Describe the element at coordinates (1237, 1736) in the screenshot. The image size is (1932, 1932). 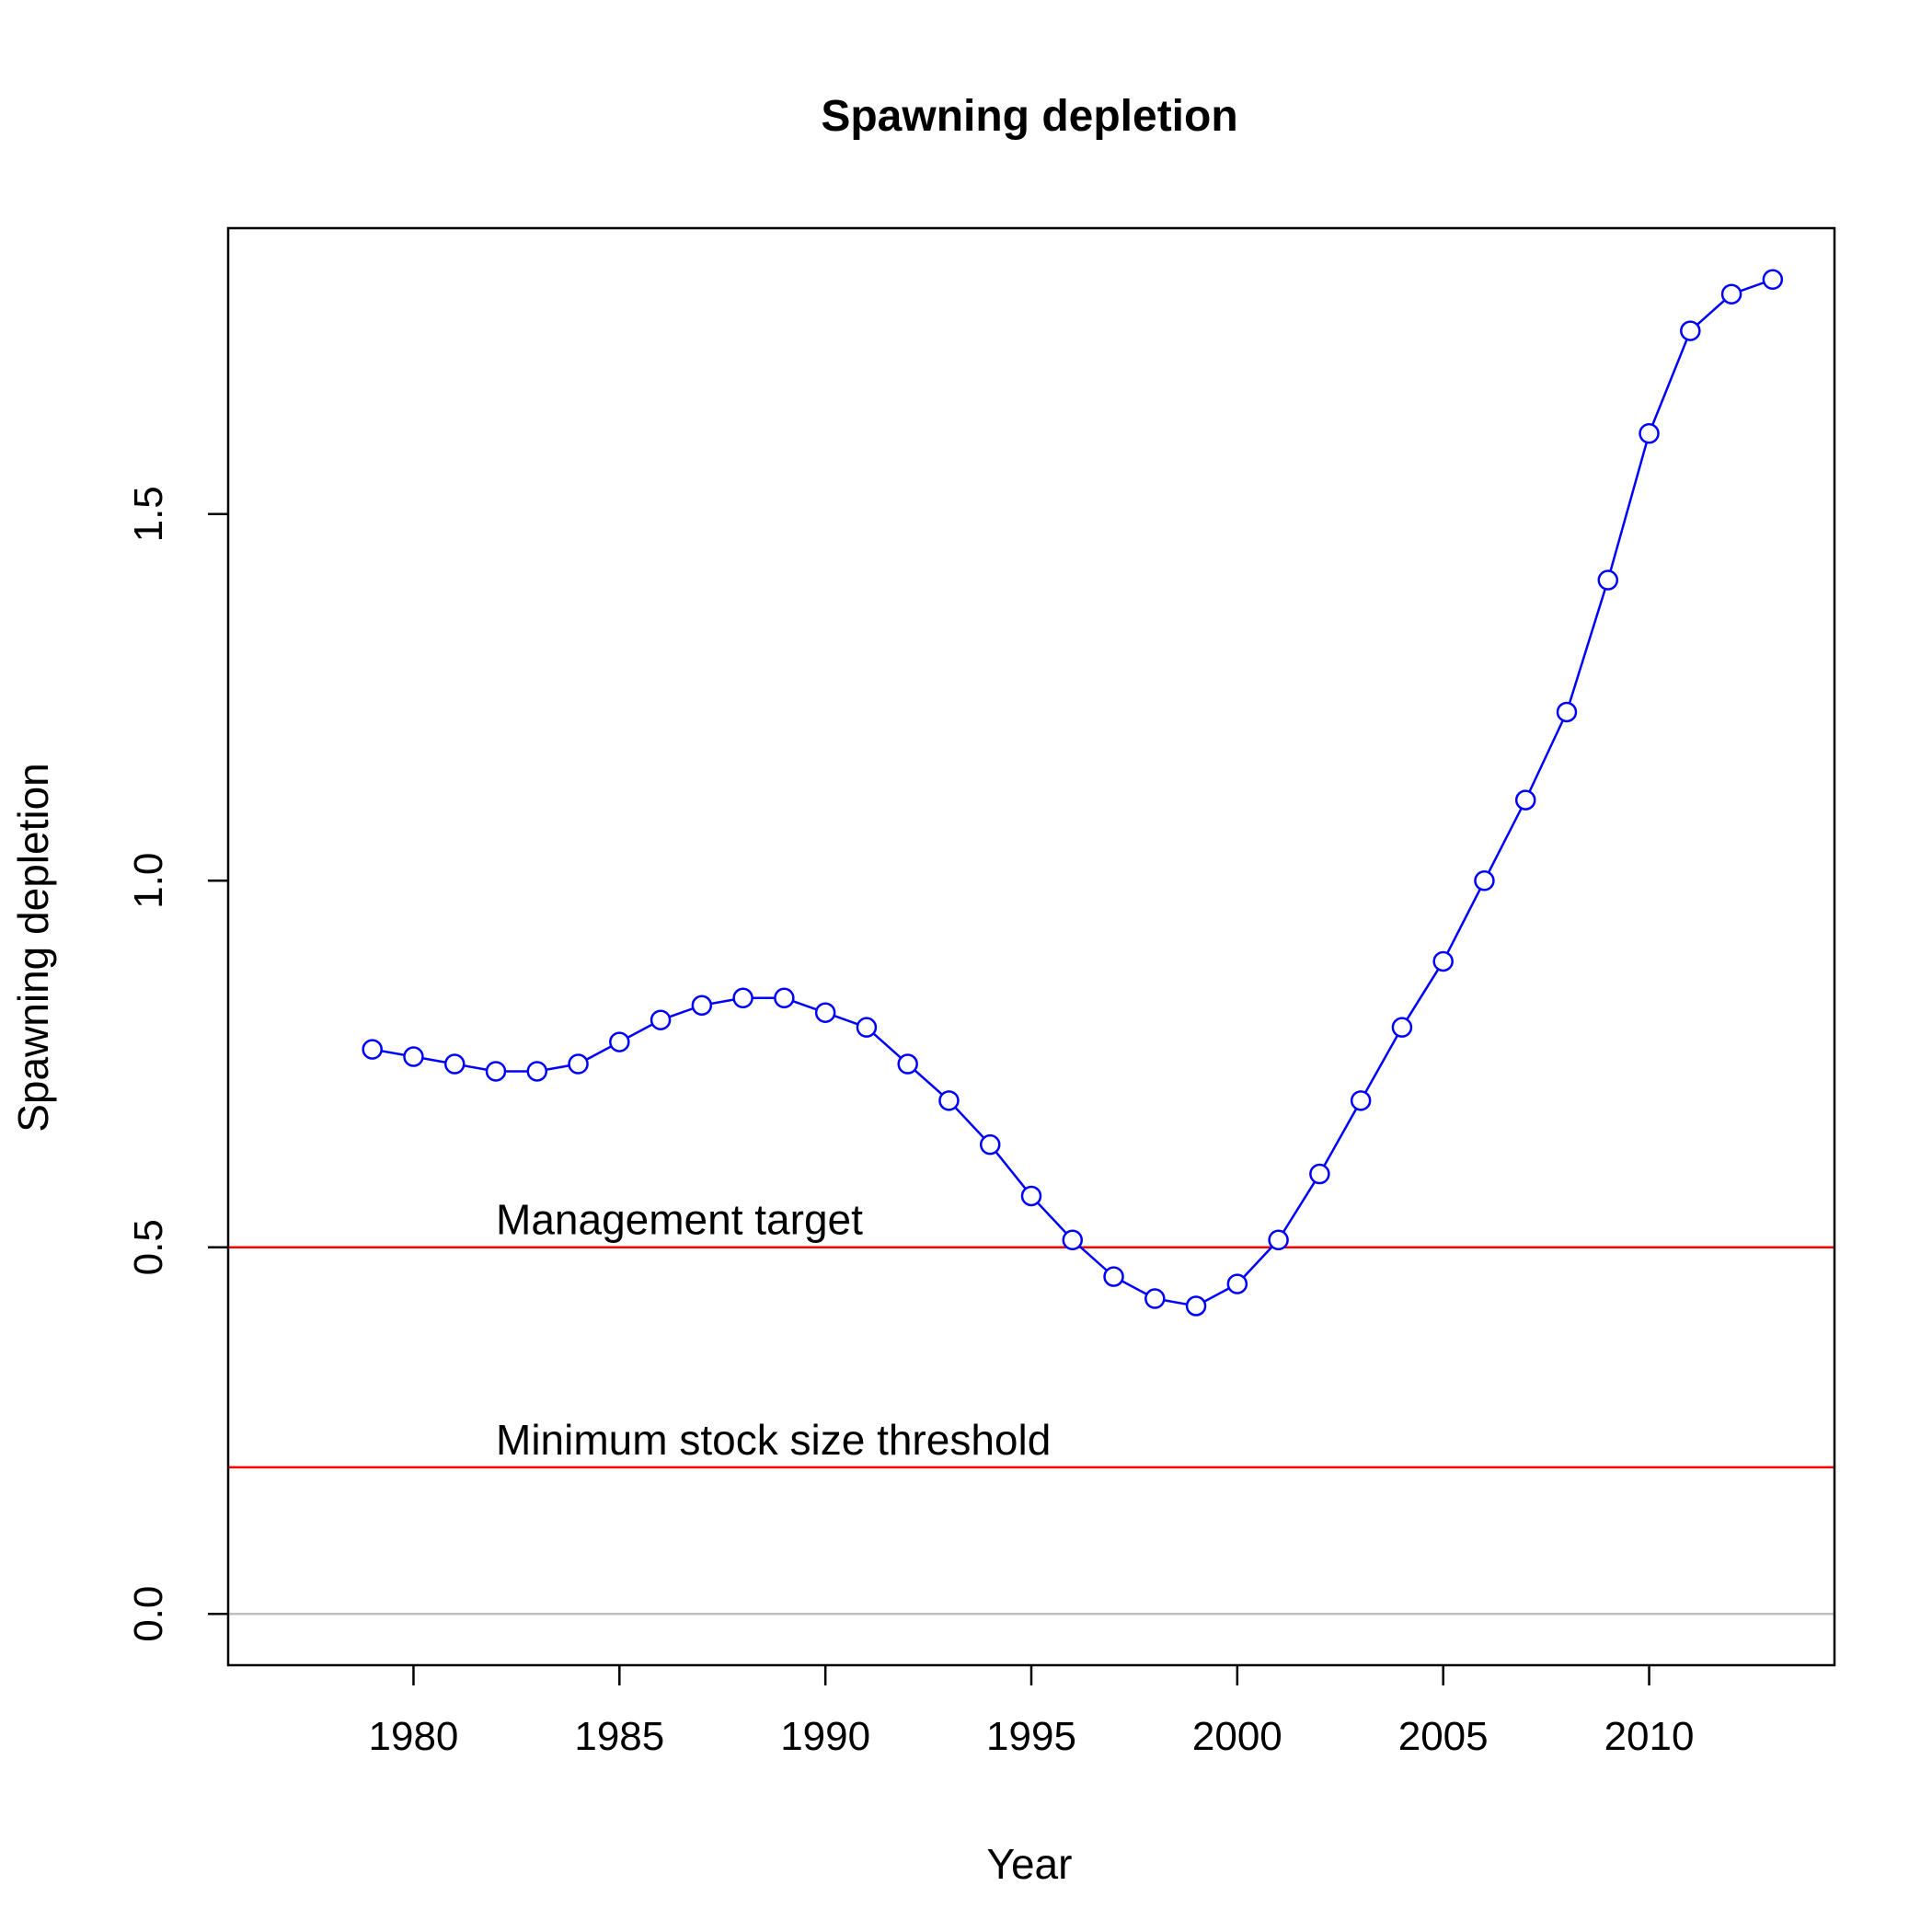
I see `x-tick-label: 2000` at that location.